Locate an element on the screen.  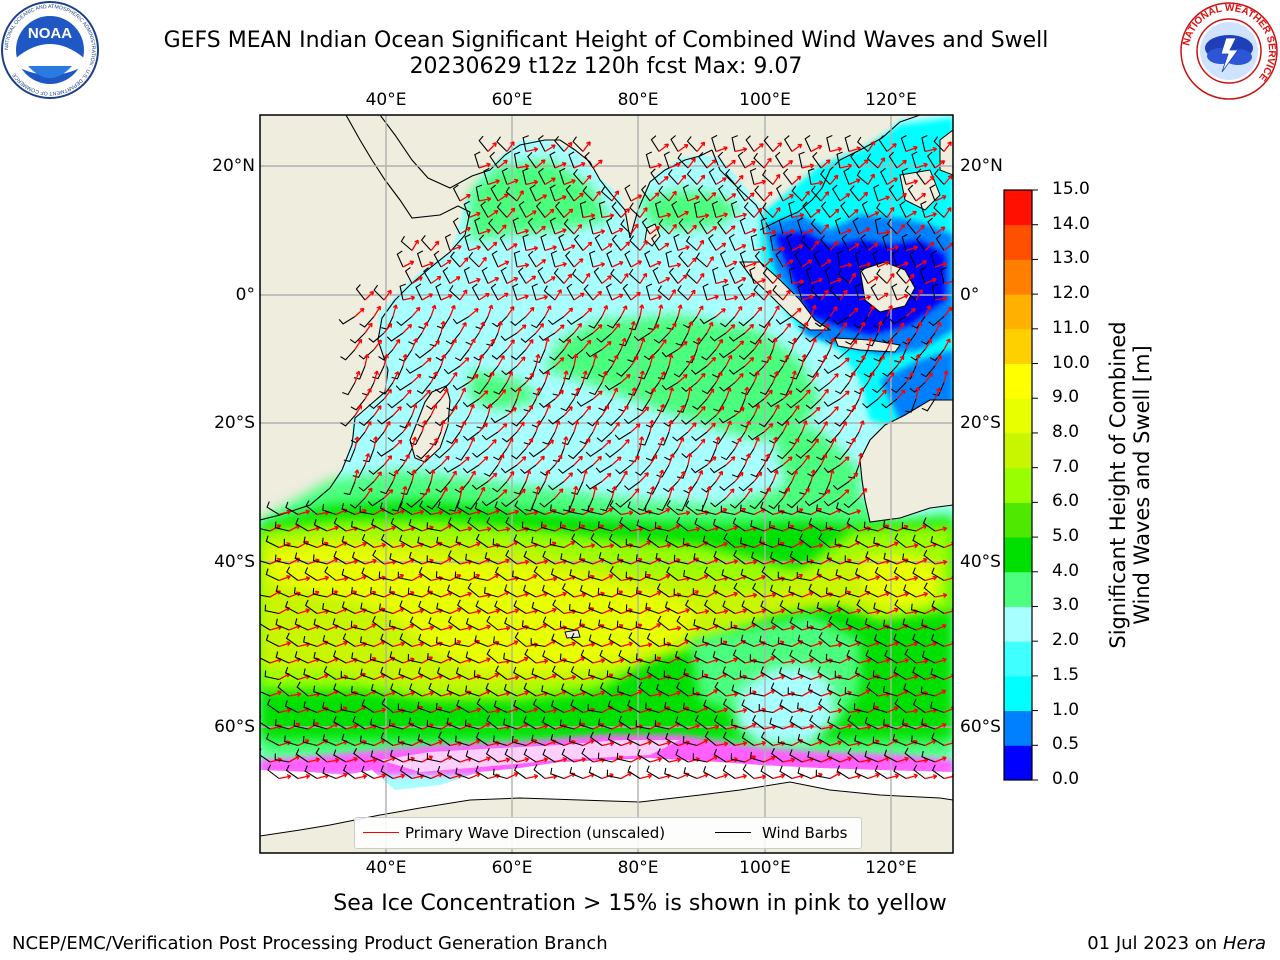
colorbar-tick-label: 9.0 is located at coordinates (1066, 397).